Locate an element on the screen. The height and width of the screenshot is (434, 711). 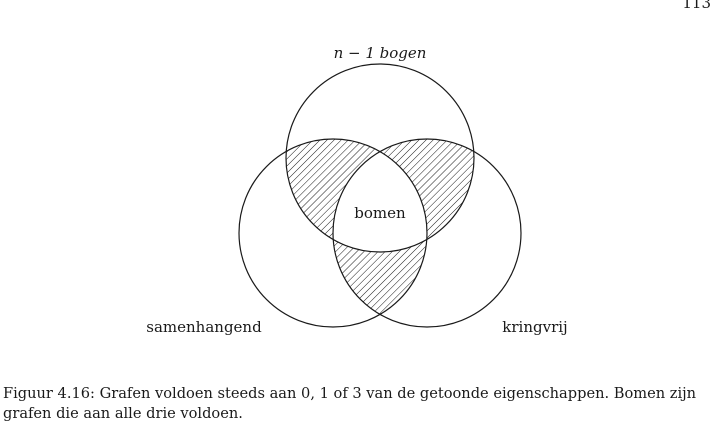
label-left: samenhangend is located at coordinates (204, 327).